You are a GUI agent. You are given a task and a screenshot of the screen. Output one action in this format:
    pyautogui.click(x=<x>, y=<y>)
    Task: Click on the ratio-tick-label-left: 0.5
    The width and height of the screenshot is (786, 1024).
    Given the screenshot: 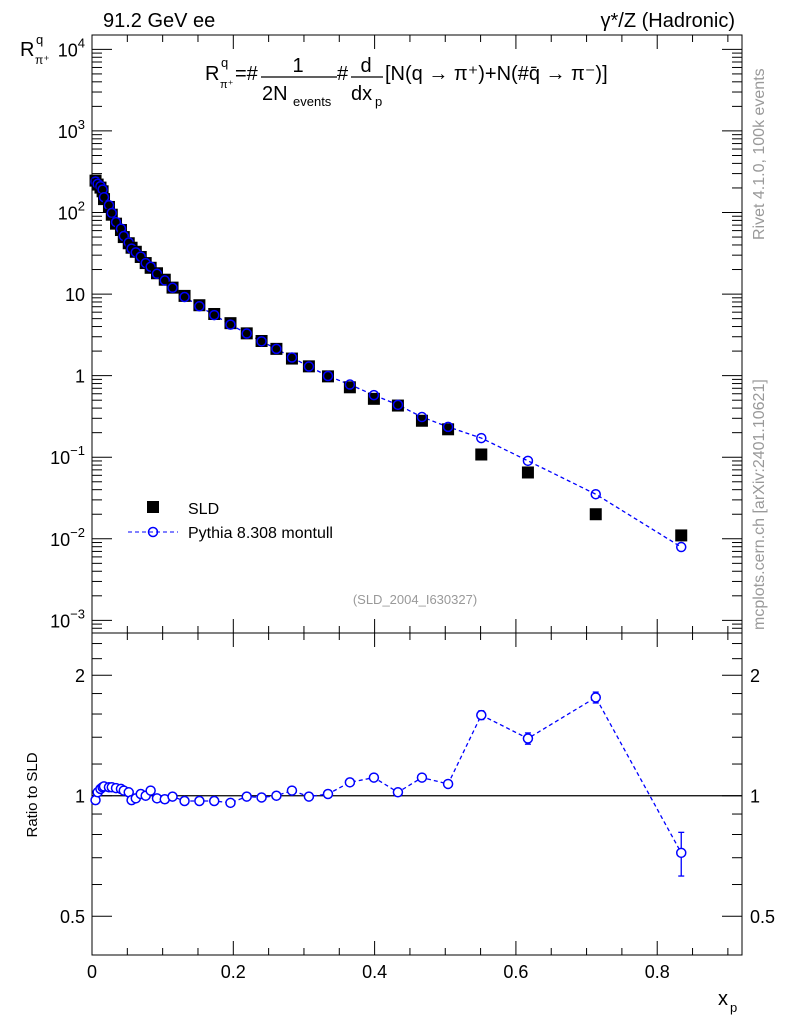 What is the action you would take?
    pyautogui.click(x=72, y=917)
    